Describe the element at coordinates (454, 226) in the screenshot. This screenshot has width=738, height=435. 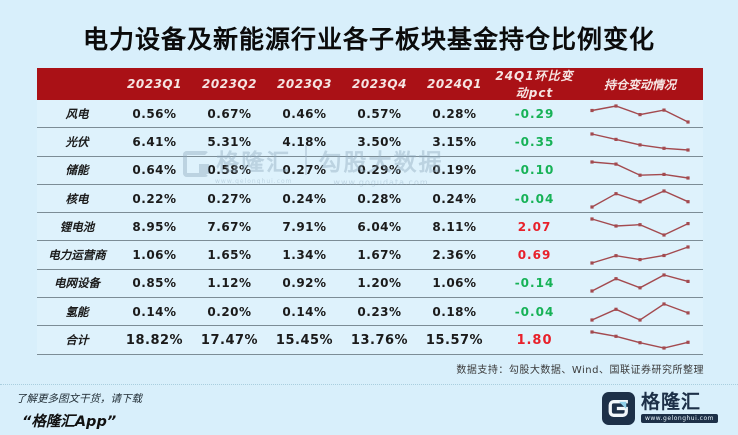
I see `holding-value: 8.11%` at that location.